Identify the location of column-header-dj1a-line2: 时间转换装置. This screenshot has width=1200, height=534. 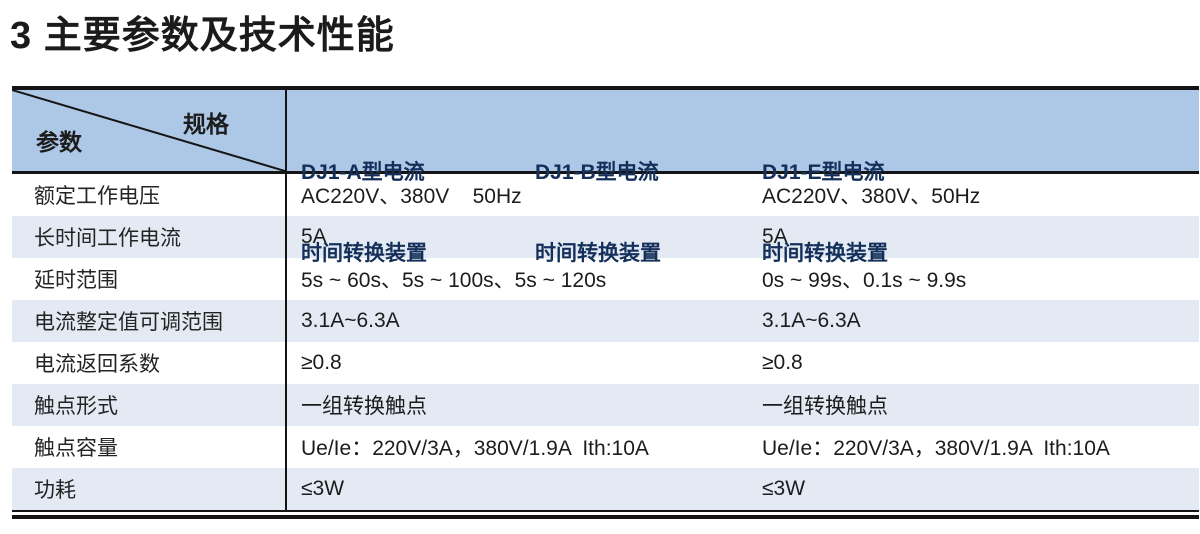
(364, 253).